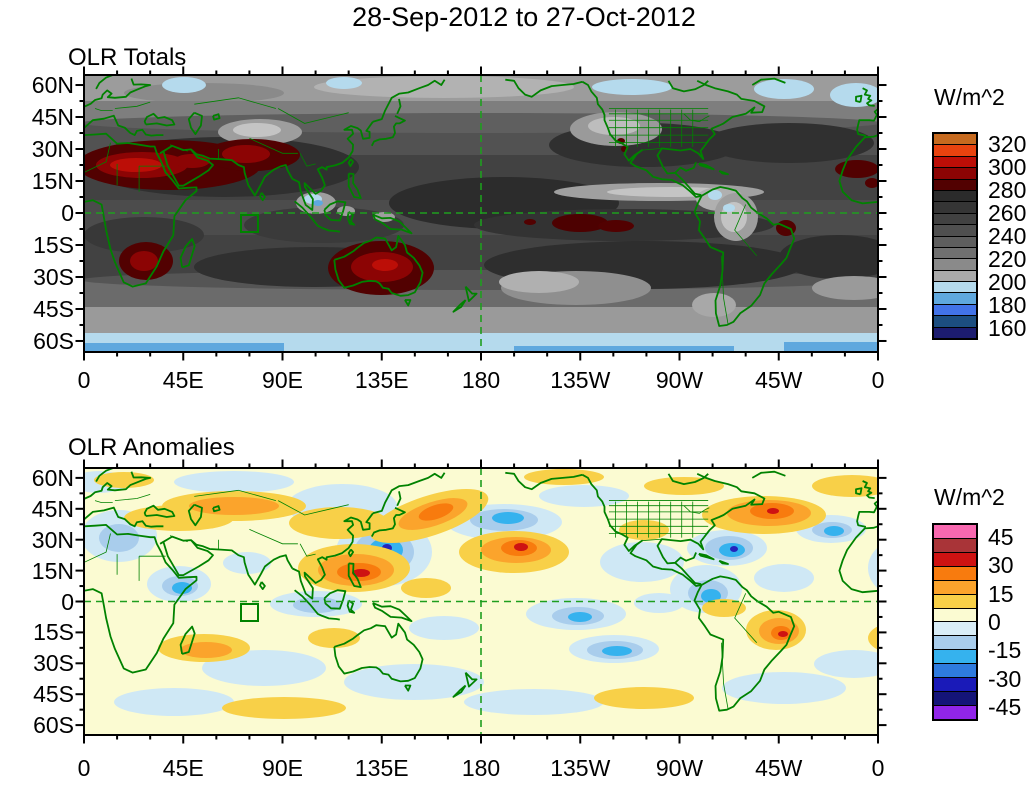  What do you see at coordinates (67, 213) in the screenshot?
I see `y-tick-label-totals: 0` at bounding box center [67, 213].